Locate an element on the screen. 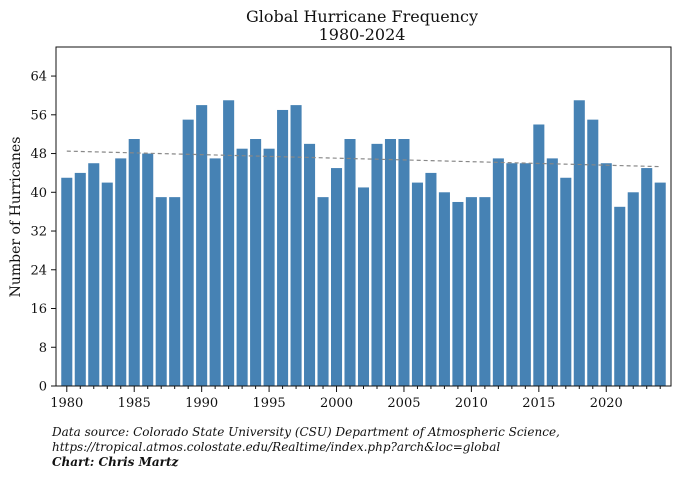 The image size is (680, 485). bar-1997 is located at coordinates (296, 246).